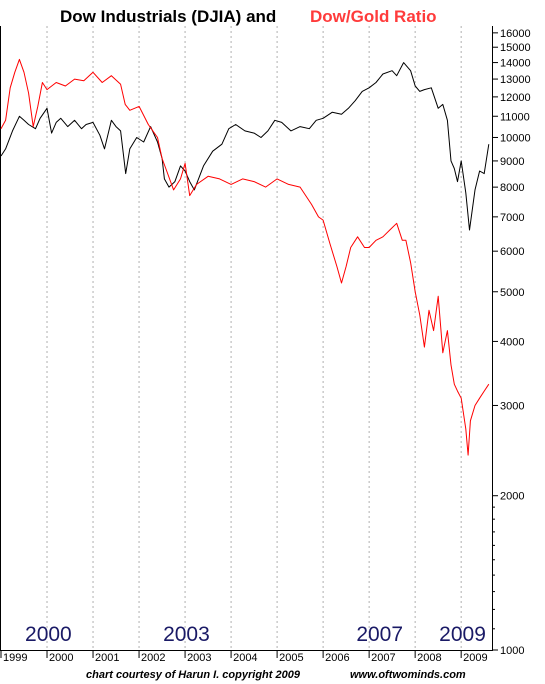 Image resolution: width=545 pixels, height=684 pixels. I want to click on x-tick-label: 2004, so click(245, 658).